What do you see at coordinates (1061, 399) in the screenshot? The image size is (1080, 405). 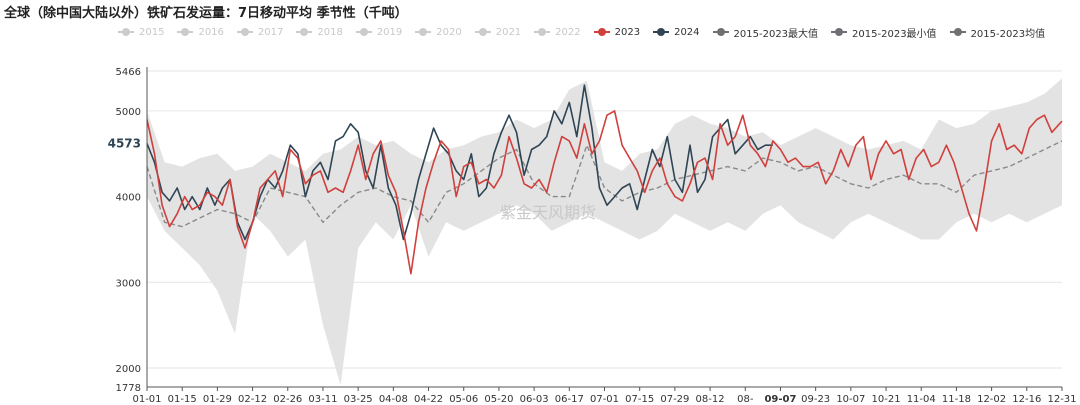 I see `x-tick-label: 12-31` at bounding box center [1061, 399].